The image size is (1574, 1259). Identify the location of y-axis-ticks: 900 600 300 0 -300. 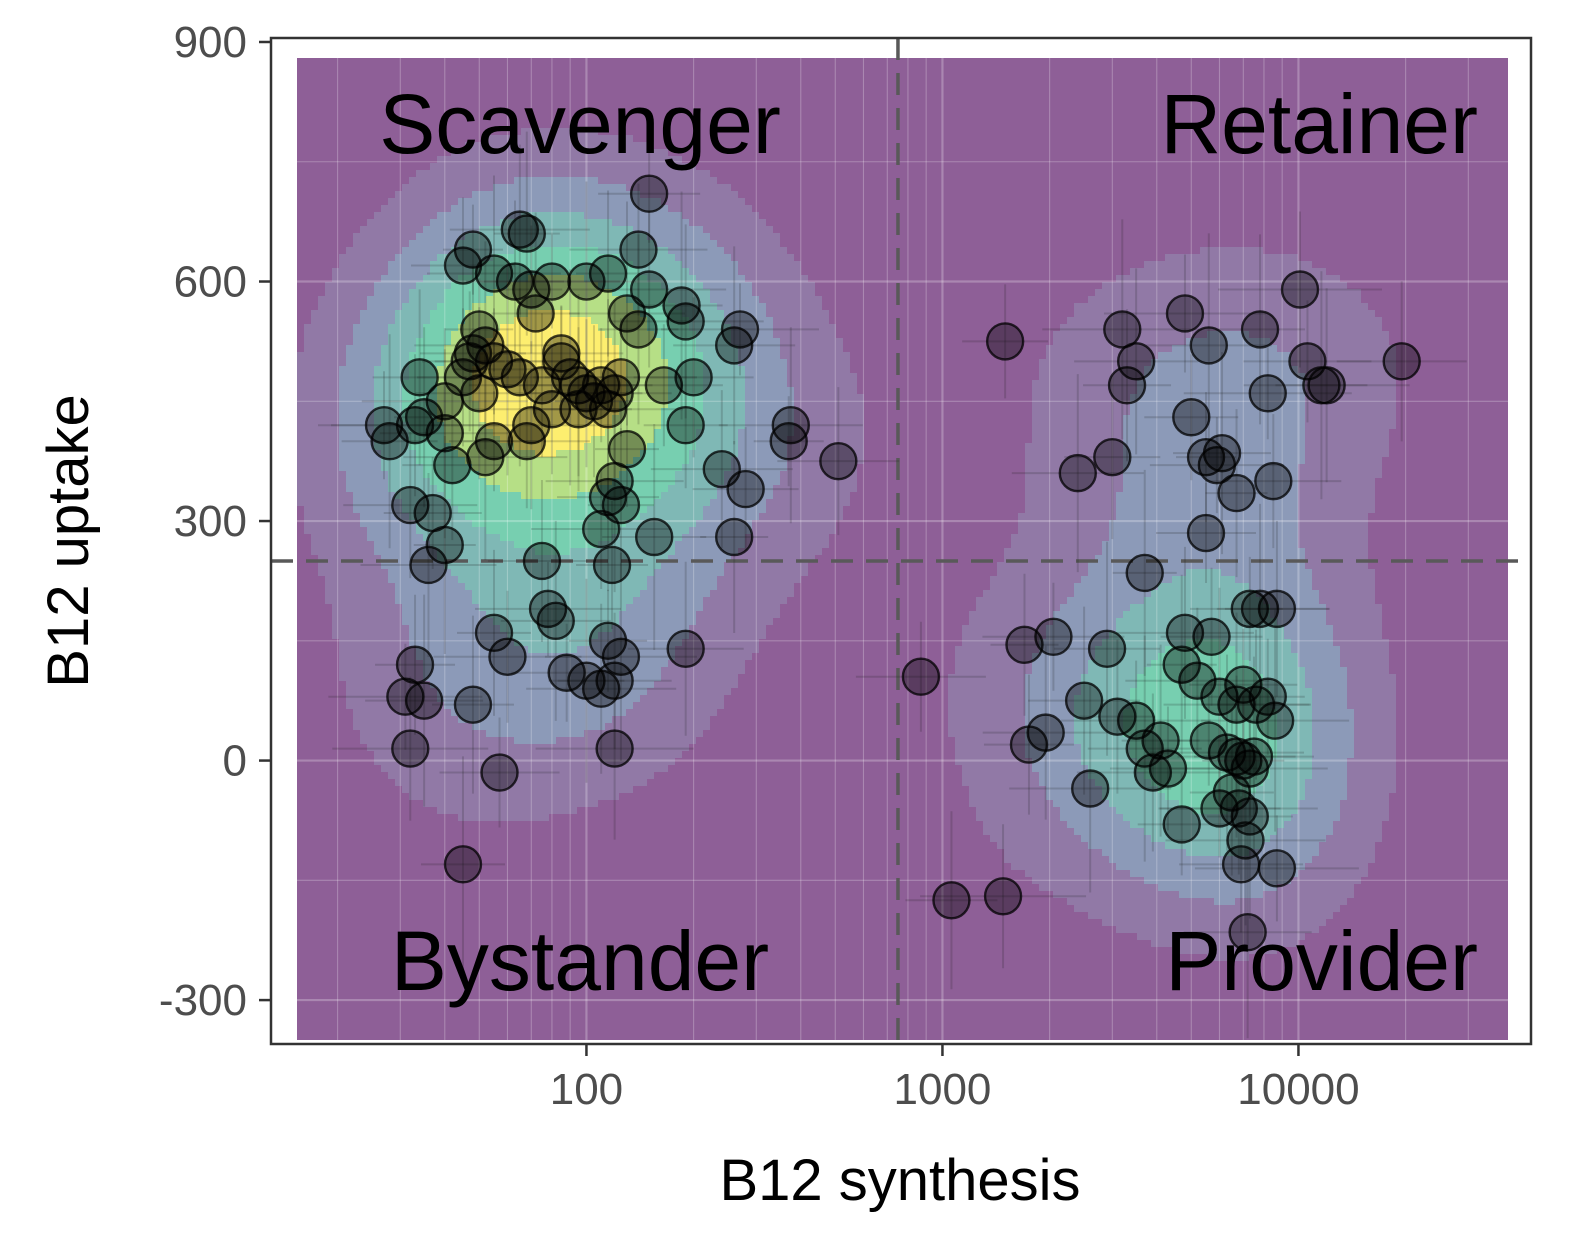
(215, 521).